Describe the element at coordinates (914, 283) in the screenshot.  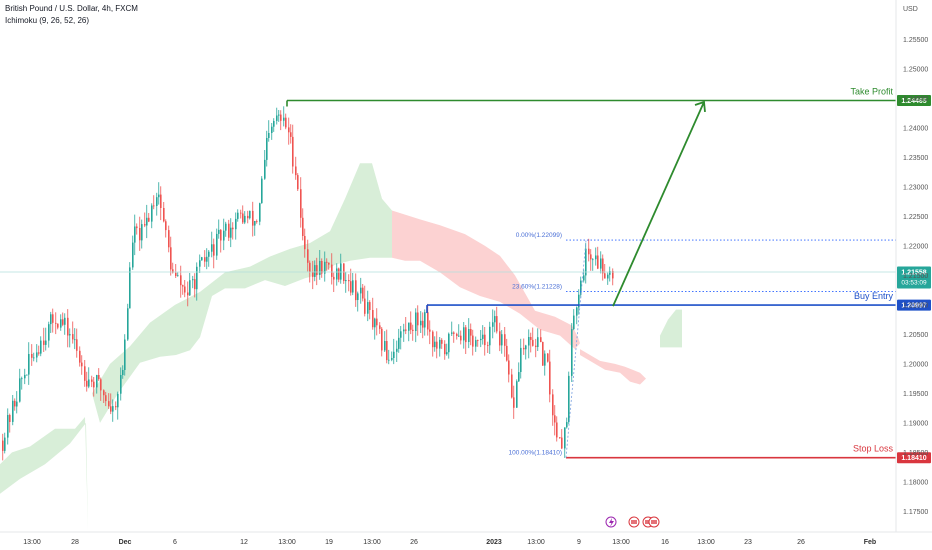
I see `current-price-countdown-text: 03:53:09` at that location.